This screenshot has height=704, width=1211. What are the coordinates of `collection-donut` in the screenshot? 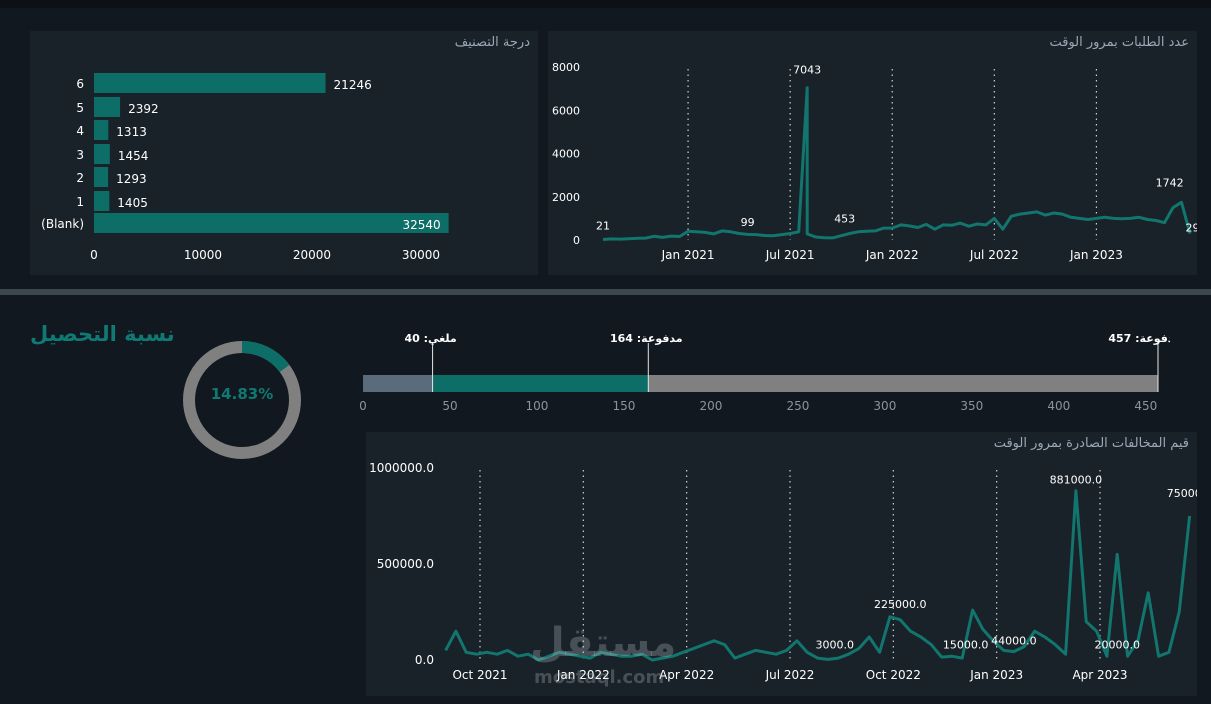 It's located at (242, 400).